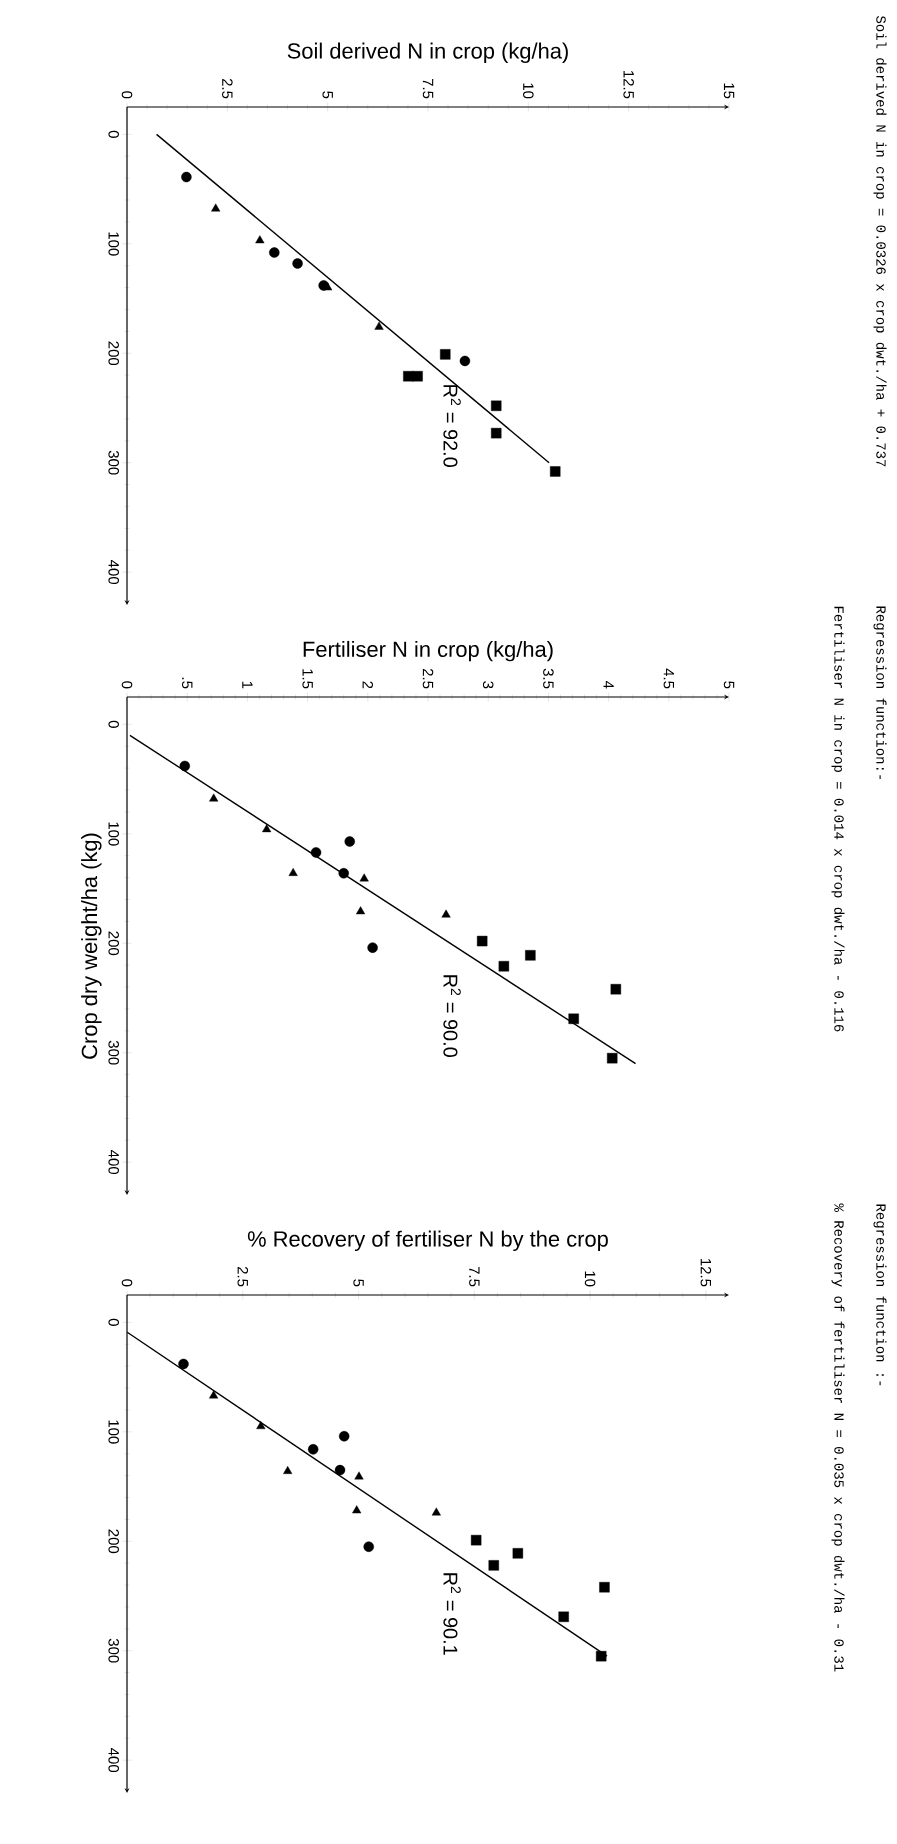 The width and height of the screenshot is (897, 1844). Describe the element at coordinates (608, 685) in the screenshot. I see `x-tick-label: 4` at that location.